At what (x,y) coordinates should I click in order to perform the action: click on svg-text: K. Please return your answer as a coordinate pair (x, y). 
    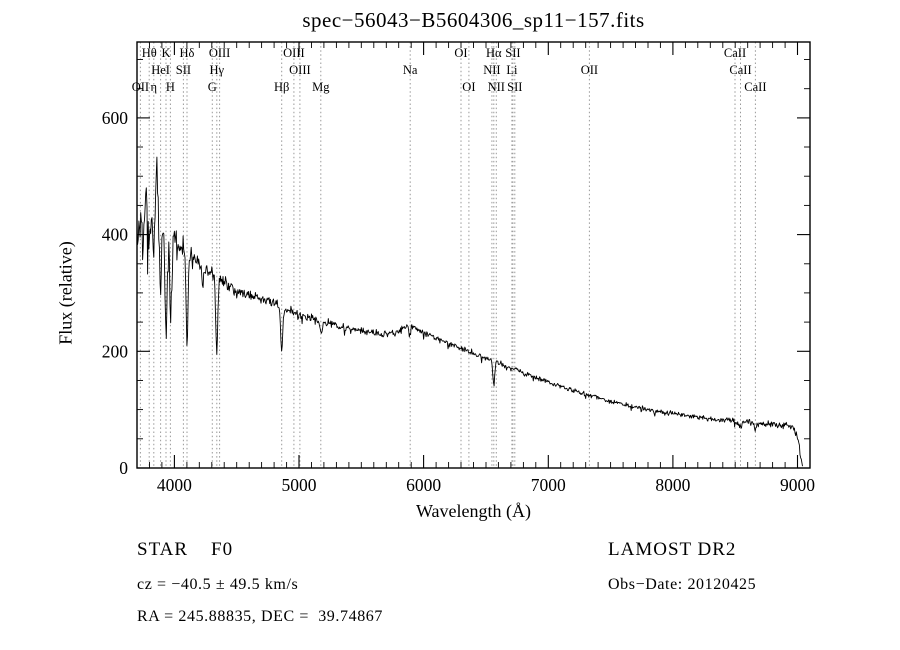
    Looking at the image, I should click on (165, 53).